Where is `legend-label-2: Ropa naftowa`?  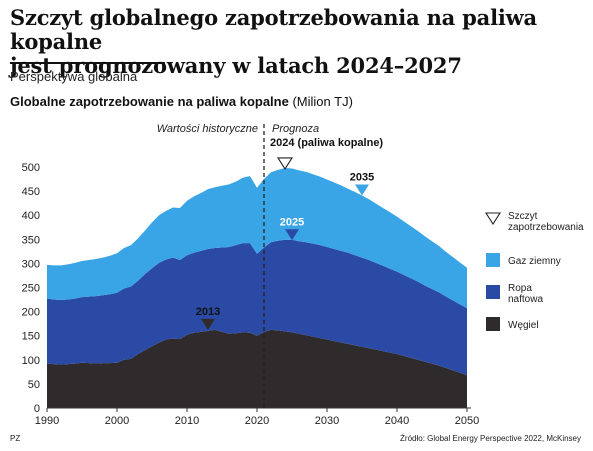 legend-label-2: Ropa naftowa is located at coordinates (525, 294).